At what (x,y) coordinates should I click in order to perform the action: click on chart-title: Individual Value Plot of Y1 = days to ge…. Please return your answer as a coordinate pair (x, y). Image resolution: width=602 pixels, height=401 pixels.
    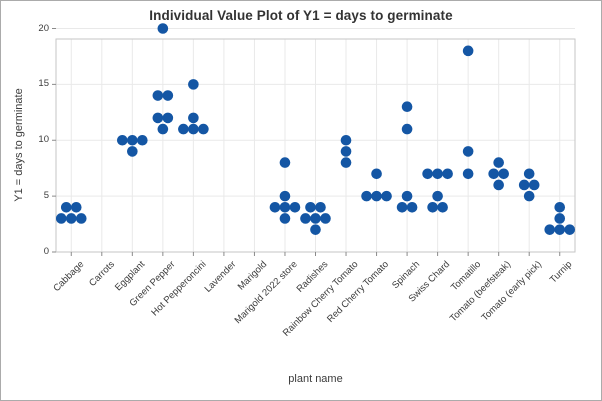
    Looking at the image, I should click on (301, 15).